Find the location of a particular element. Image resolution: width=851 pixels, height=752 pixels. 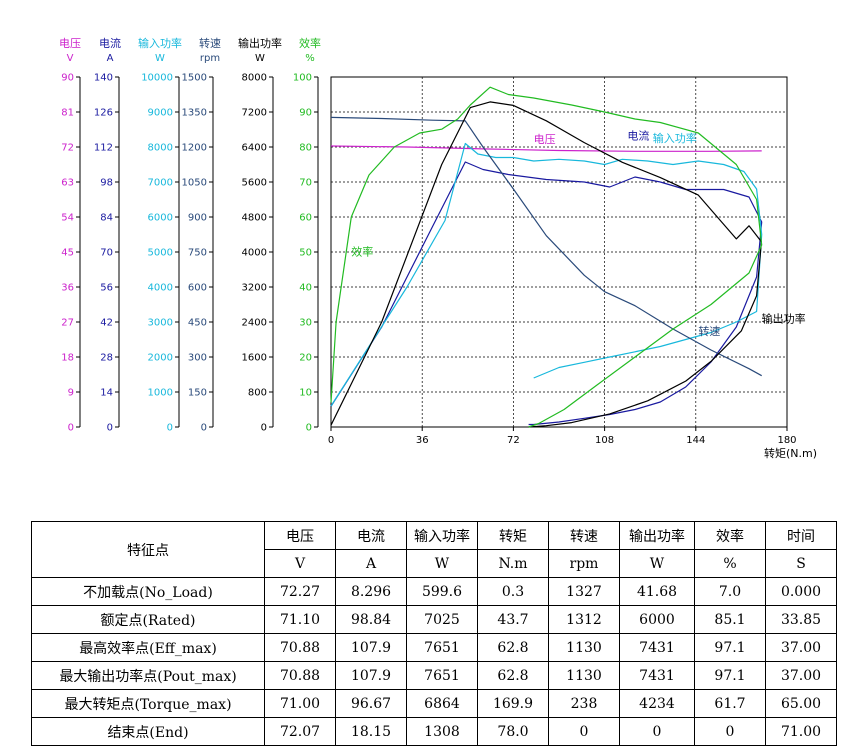

y-tick-label: 1350 is located at coordinates (194, 113).